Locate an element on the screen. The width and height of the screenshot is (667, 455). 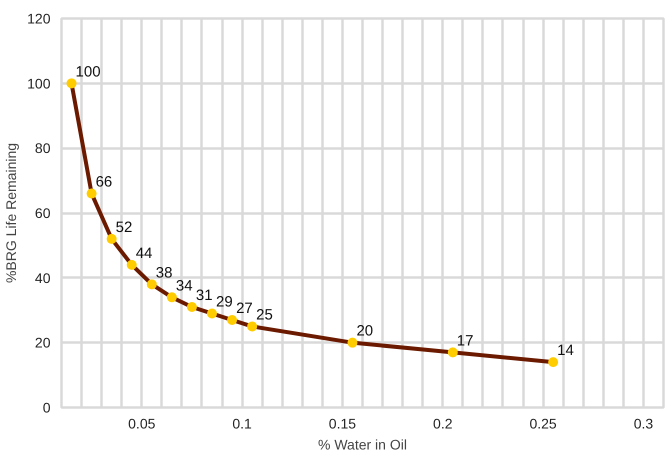
x-tick-label: 0.25 is located at coordinates (543, 424).